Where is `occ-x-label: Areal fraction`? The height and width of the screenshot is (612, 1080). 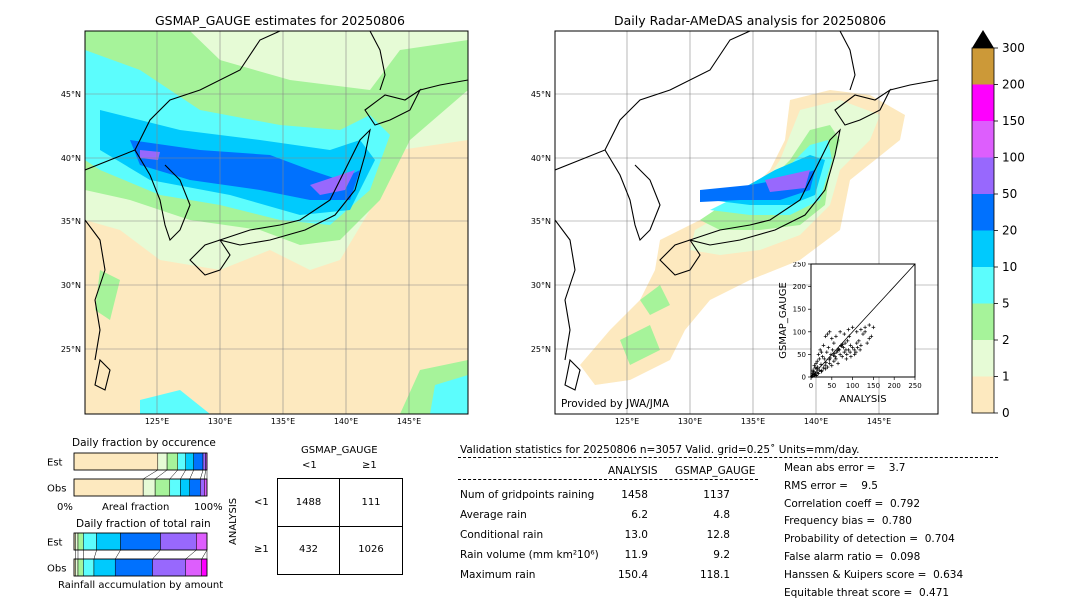
occ-x-label: Areal fraction is located at coordinates (136, 507).